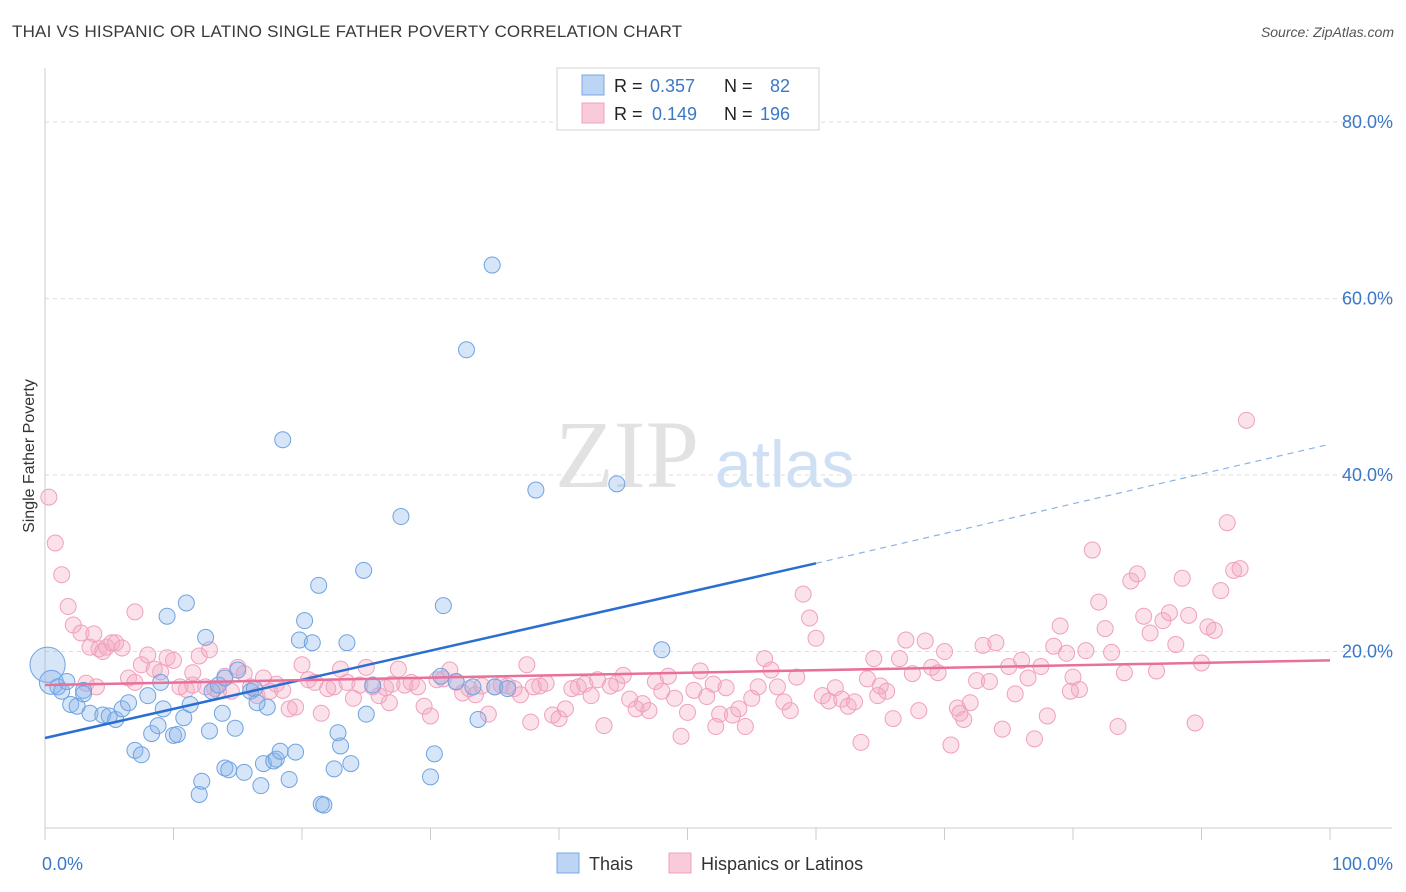  Describe the element at coordinates (738, 86) in the screenshot. I see `stats-n-label-1: N =` at that location.